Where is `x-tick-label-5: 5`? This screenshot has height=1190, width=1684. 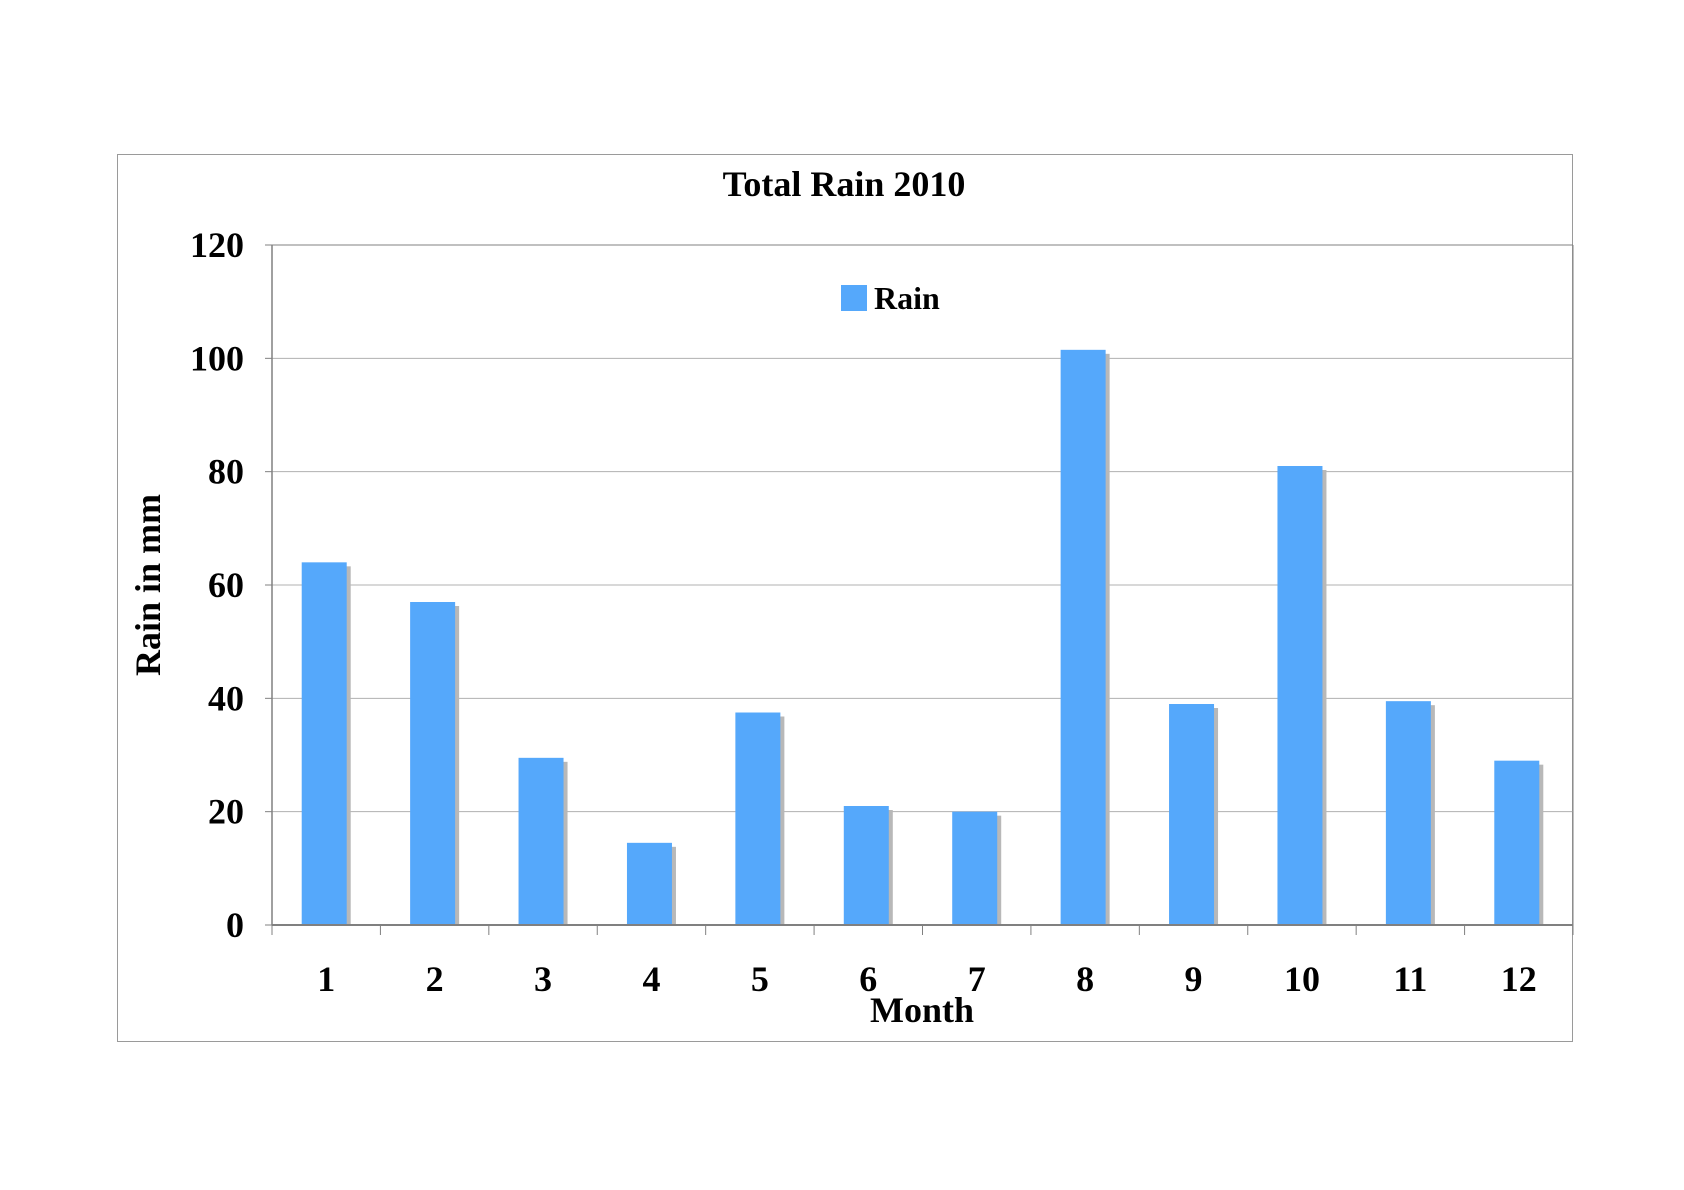
x-tick-label-5: 5 is located at coordinates (760, 979).